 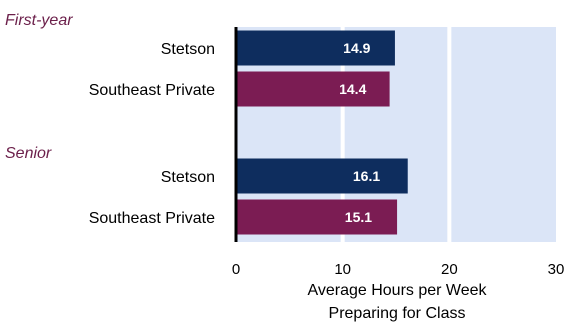 I want to click on data-label-1-1: 15.1, so click(x=358, y=217).